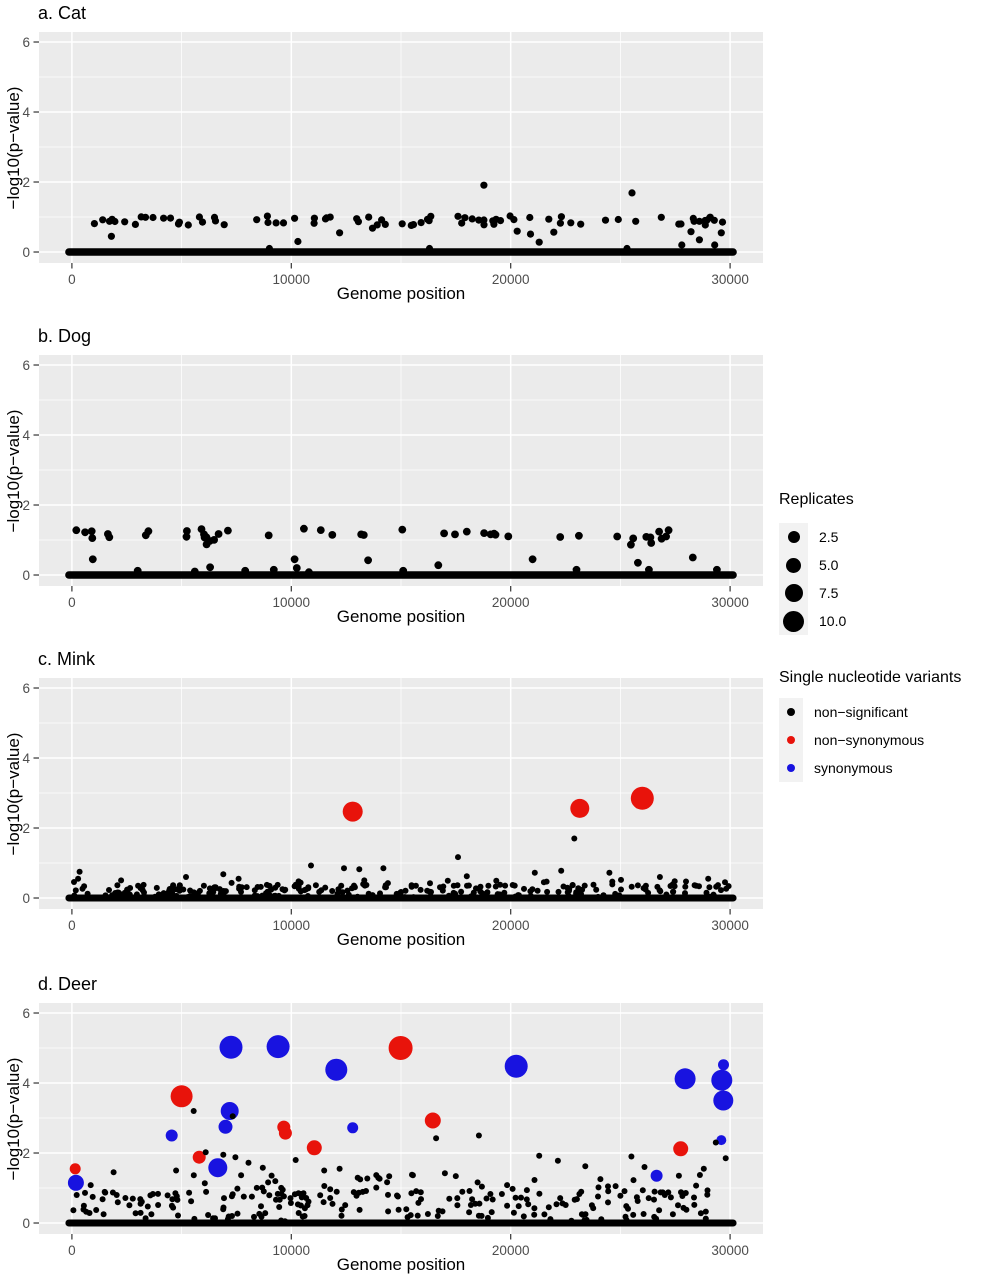 The width and height of the screenshot is (986, 1280). I want to click on plot-panel-c: 0 10000 20000 30000 0 2 4 6, so click(392, 805).